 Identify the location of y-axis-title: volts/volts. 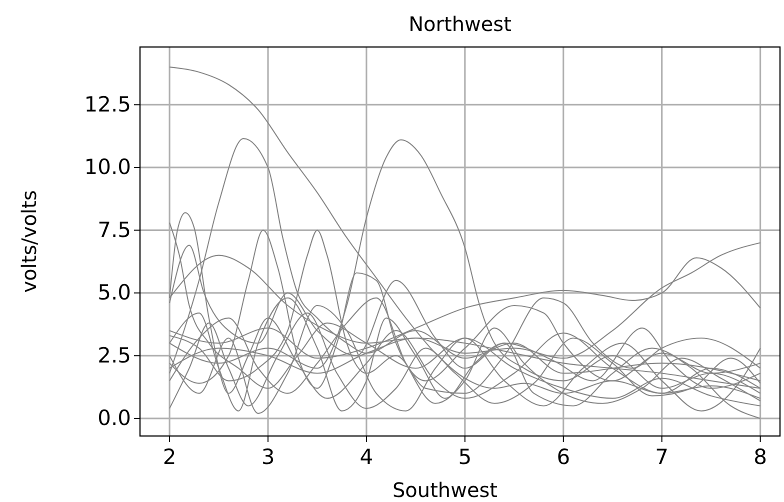
(29, 241).